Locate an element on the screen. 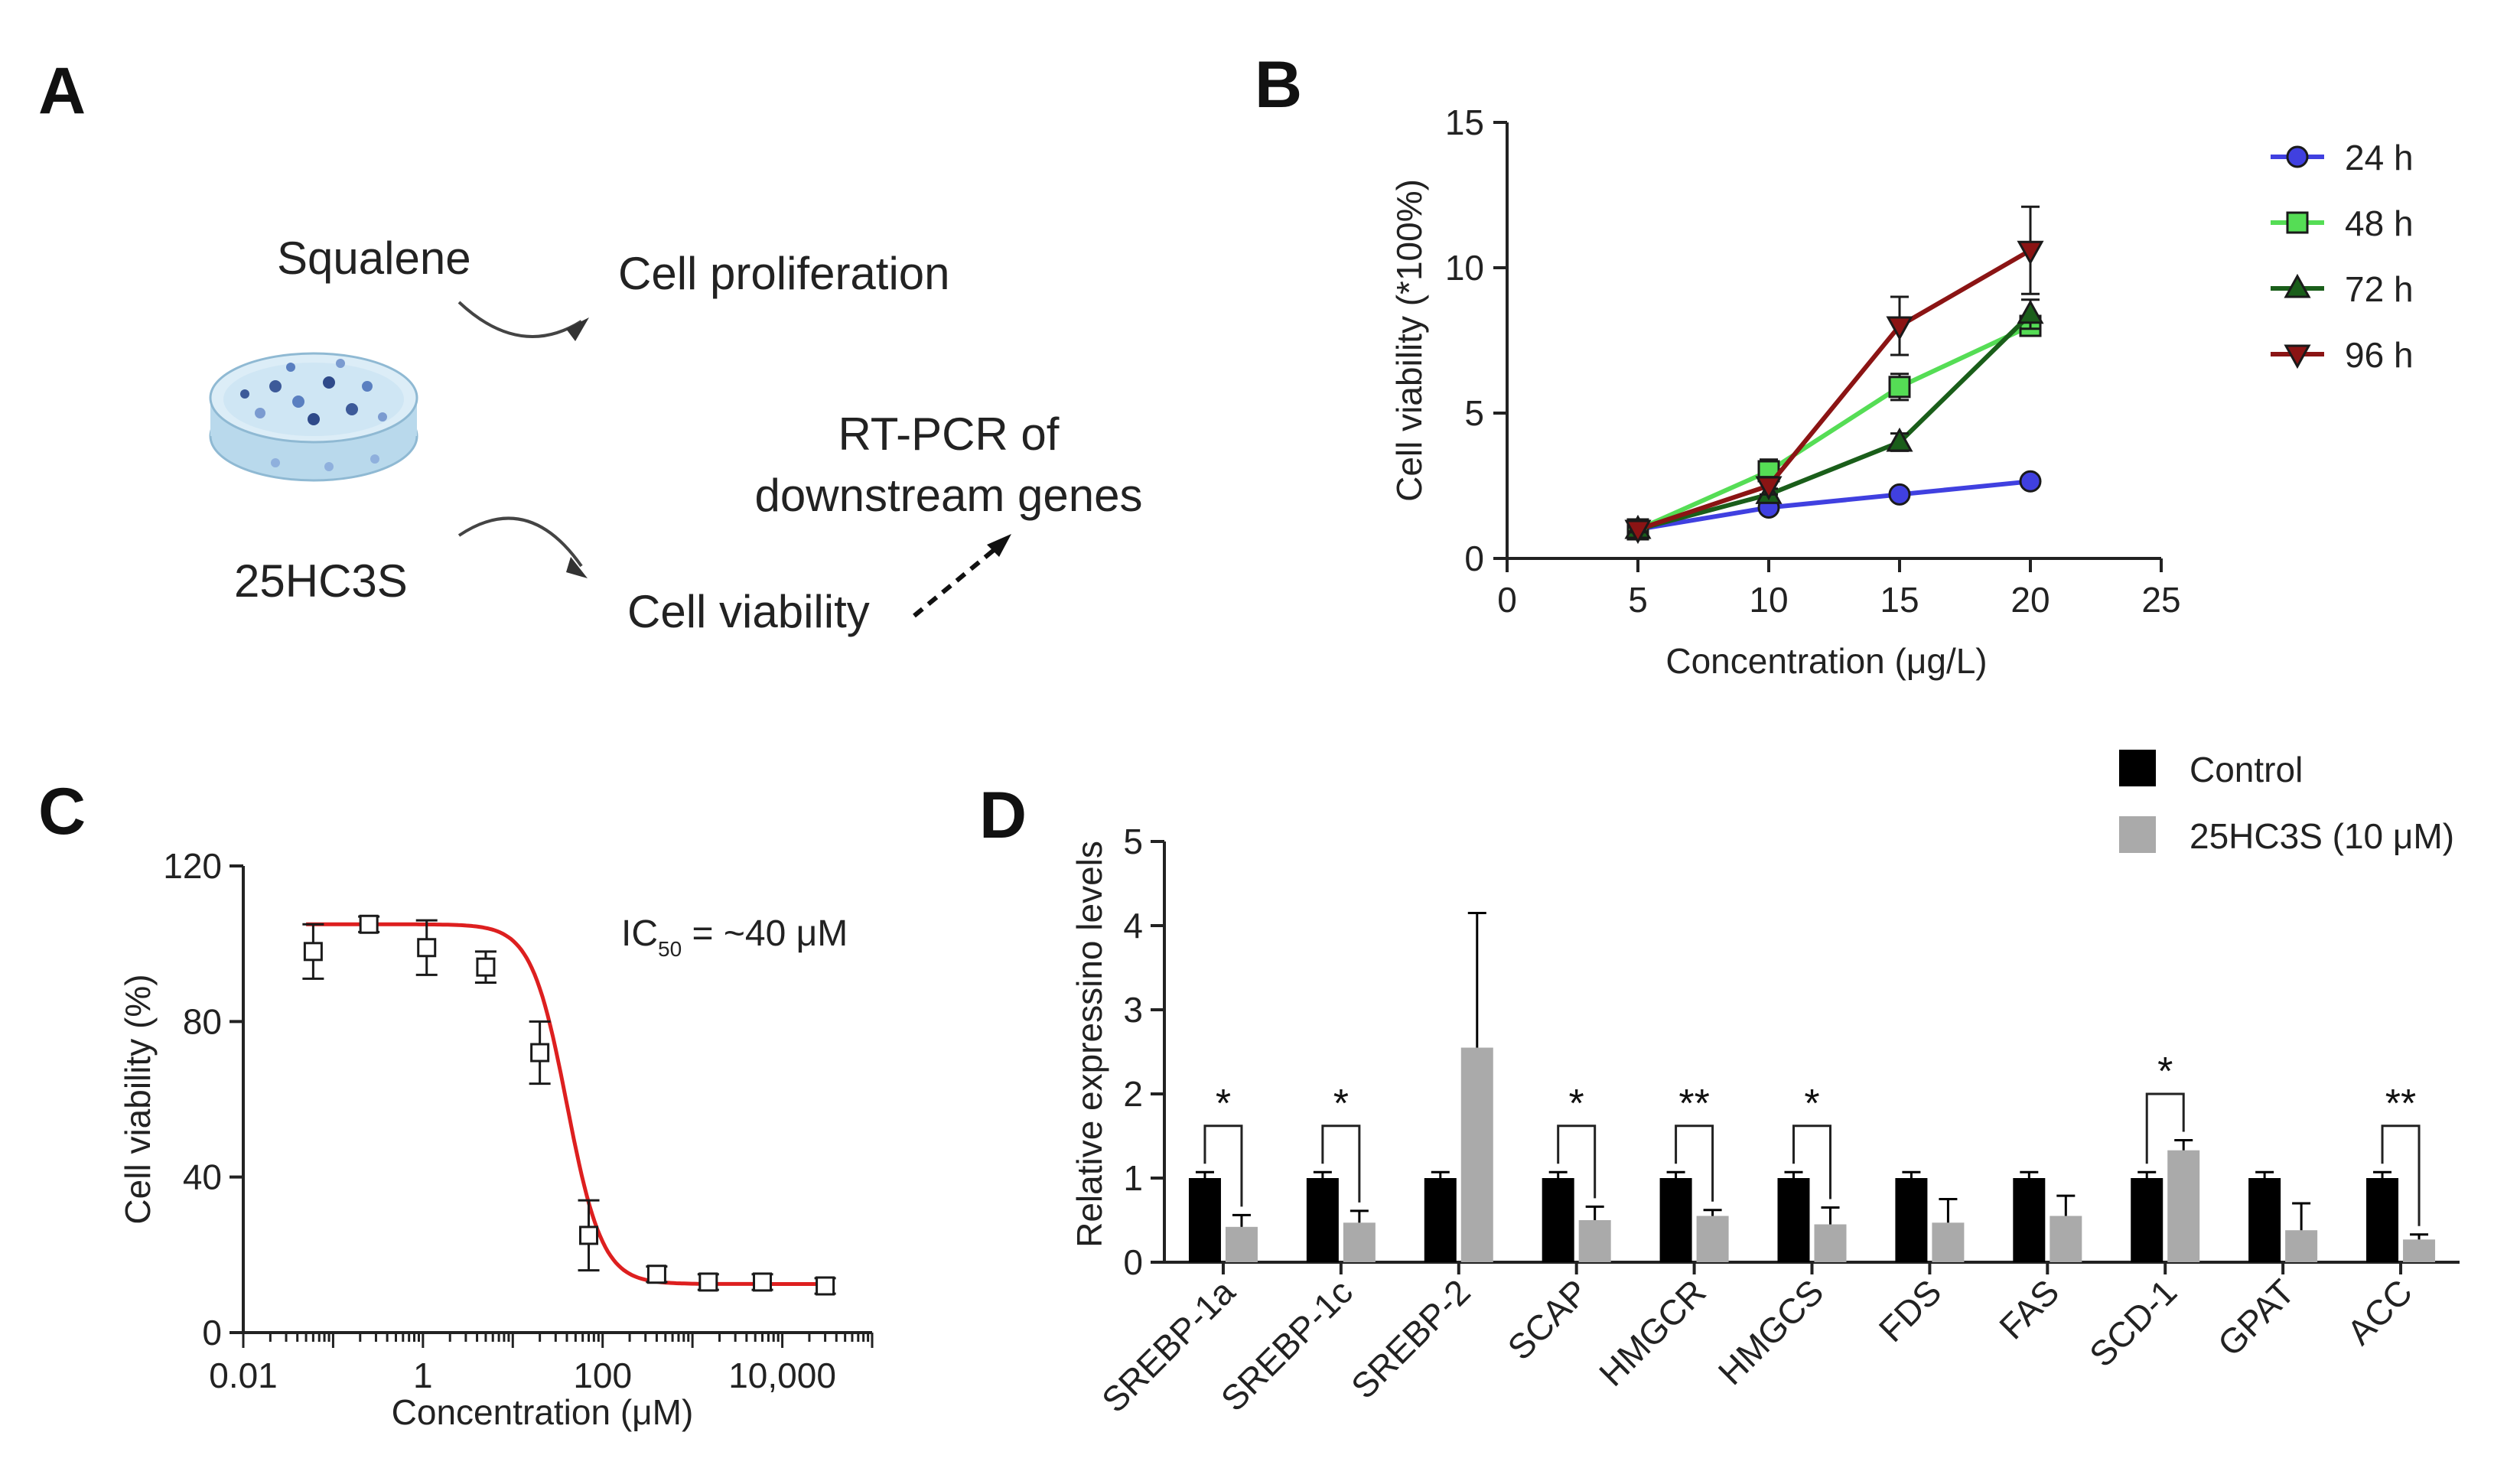  d-bar-control-gpat is located at coordinates (2264, 1220).